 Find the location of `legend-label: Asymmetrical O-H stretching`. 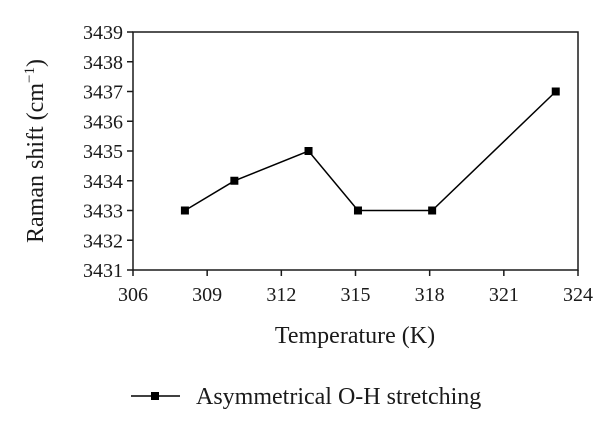

legend-label: Asymmetrical O-H stretching is located at coordinates (338, 397).